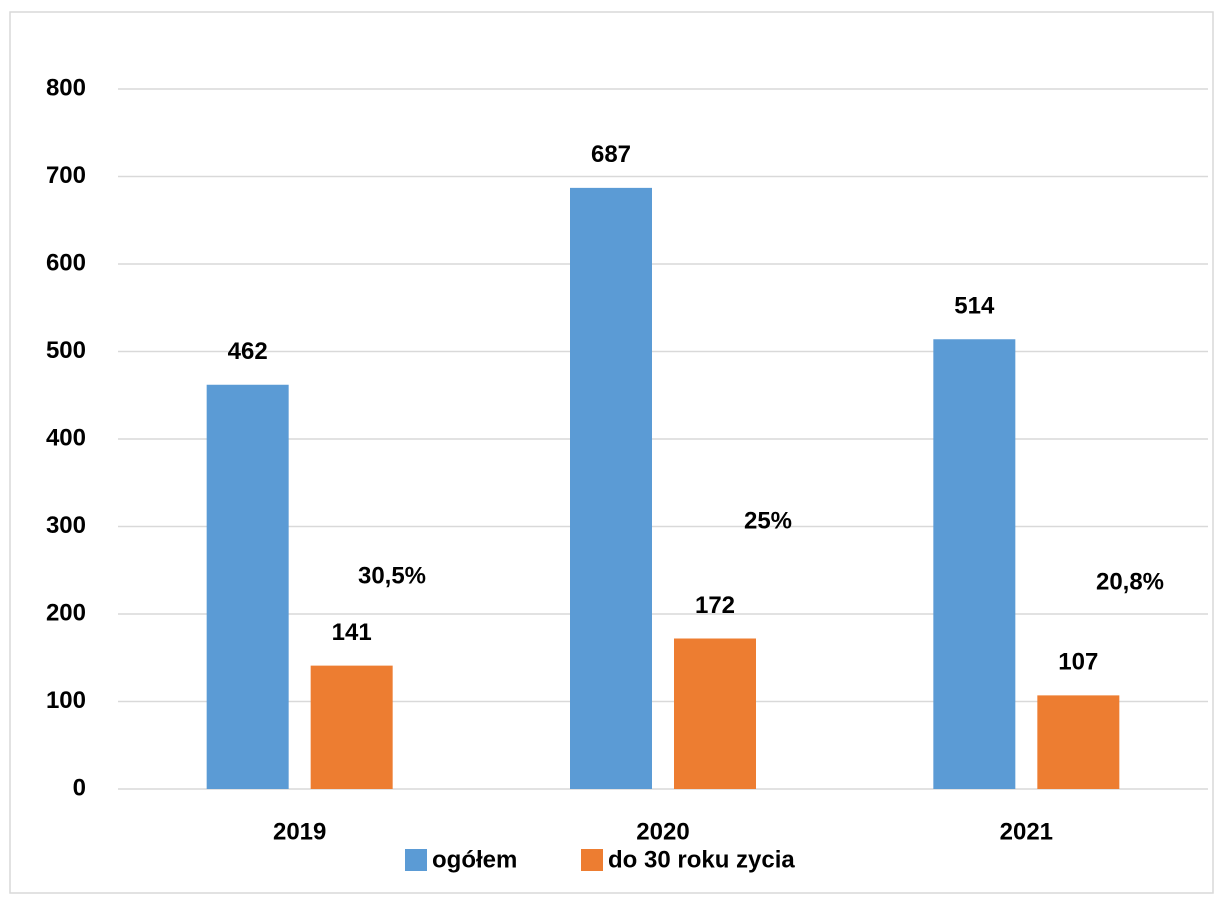  I want to click on x-tick-label: 2020, so click(662, 831).